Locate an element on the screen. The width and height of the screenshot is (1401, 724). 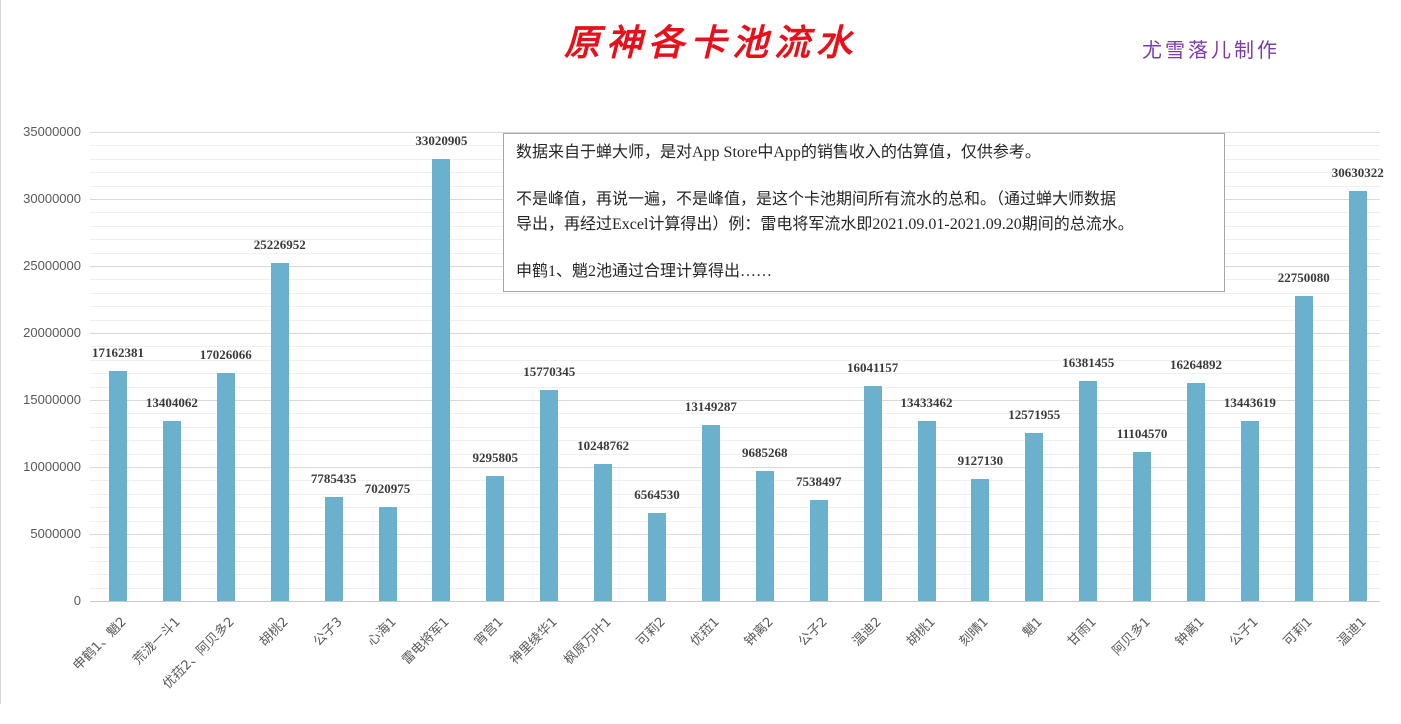
bar-value-label: 16264892 is located at coordinates (1196, 365).